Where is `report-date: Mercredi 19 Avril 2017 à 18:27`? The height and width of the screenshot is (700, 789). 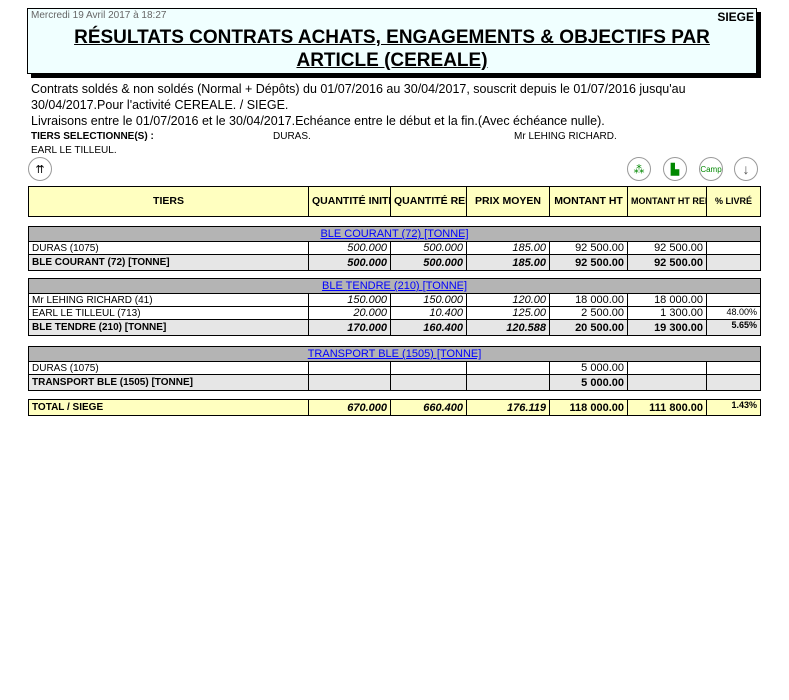
report-date: Mercredi 19 Avril 2017 à 18:27 is located at coordinates (99, 15).